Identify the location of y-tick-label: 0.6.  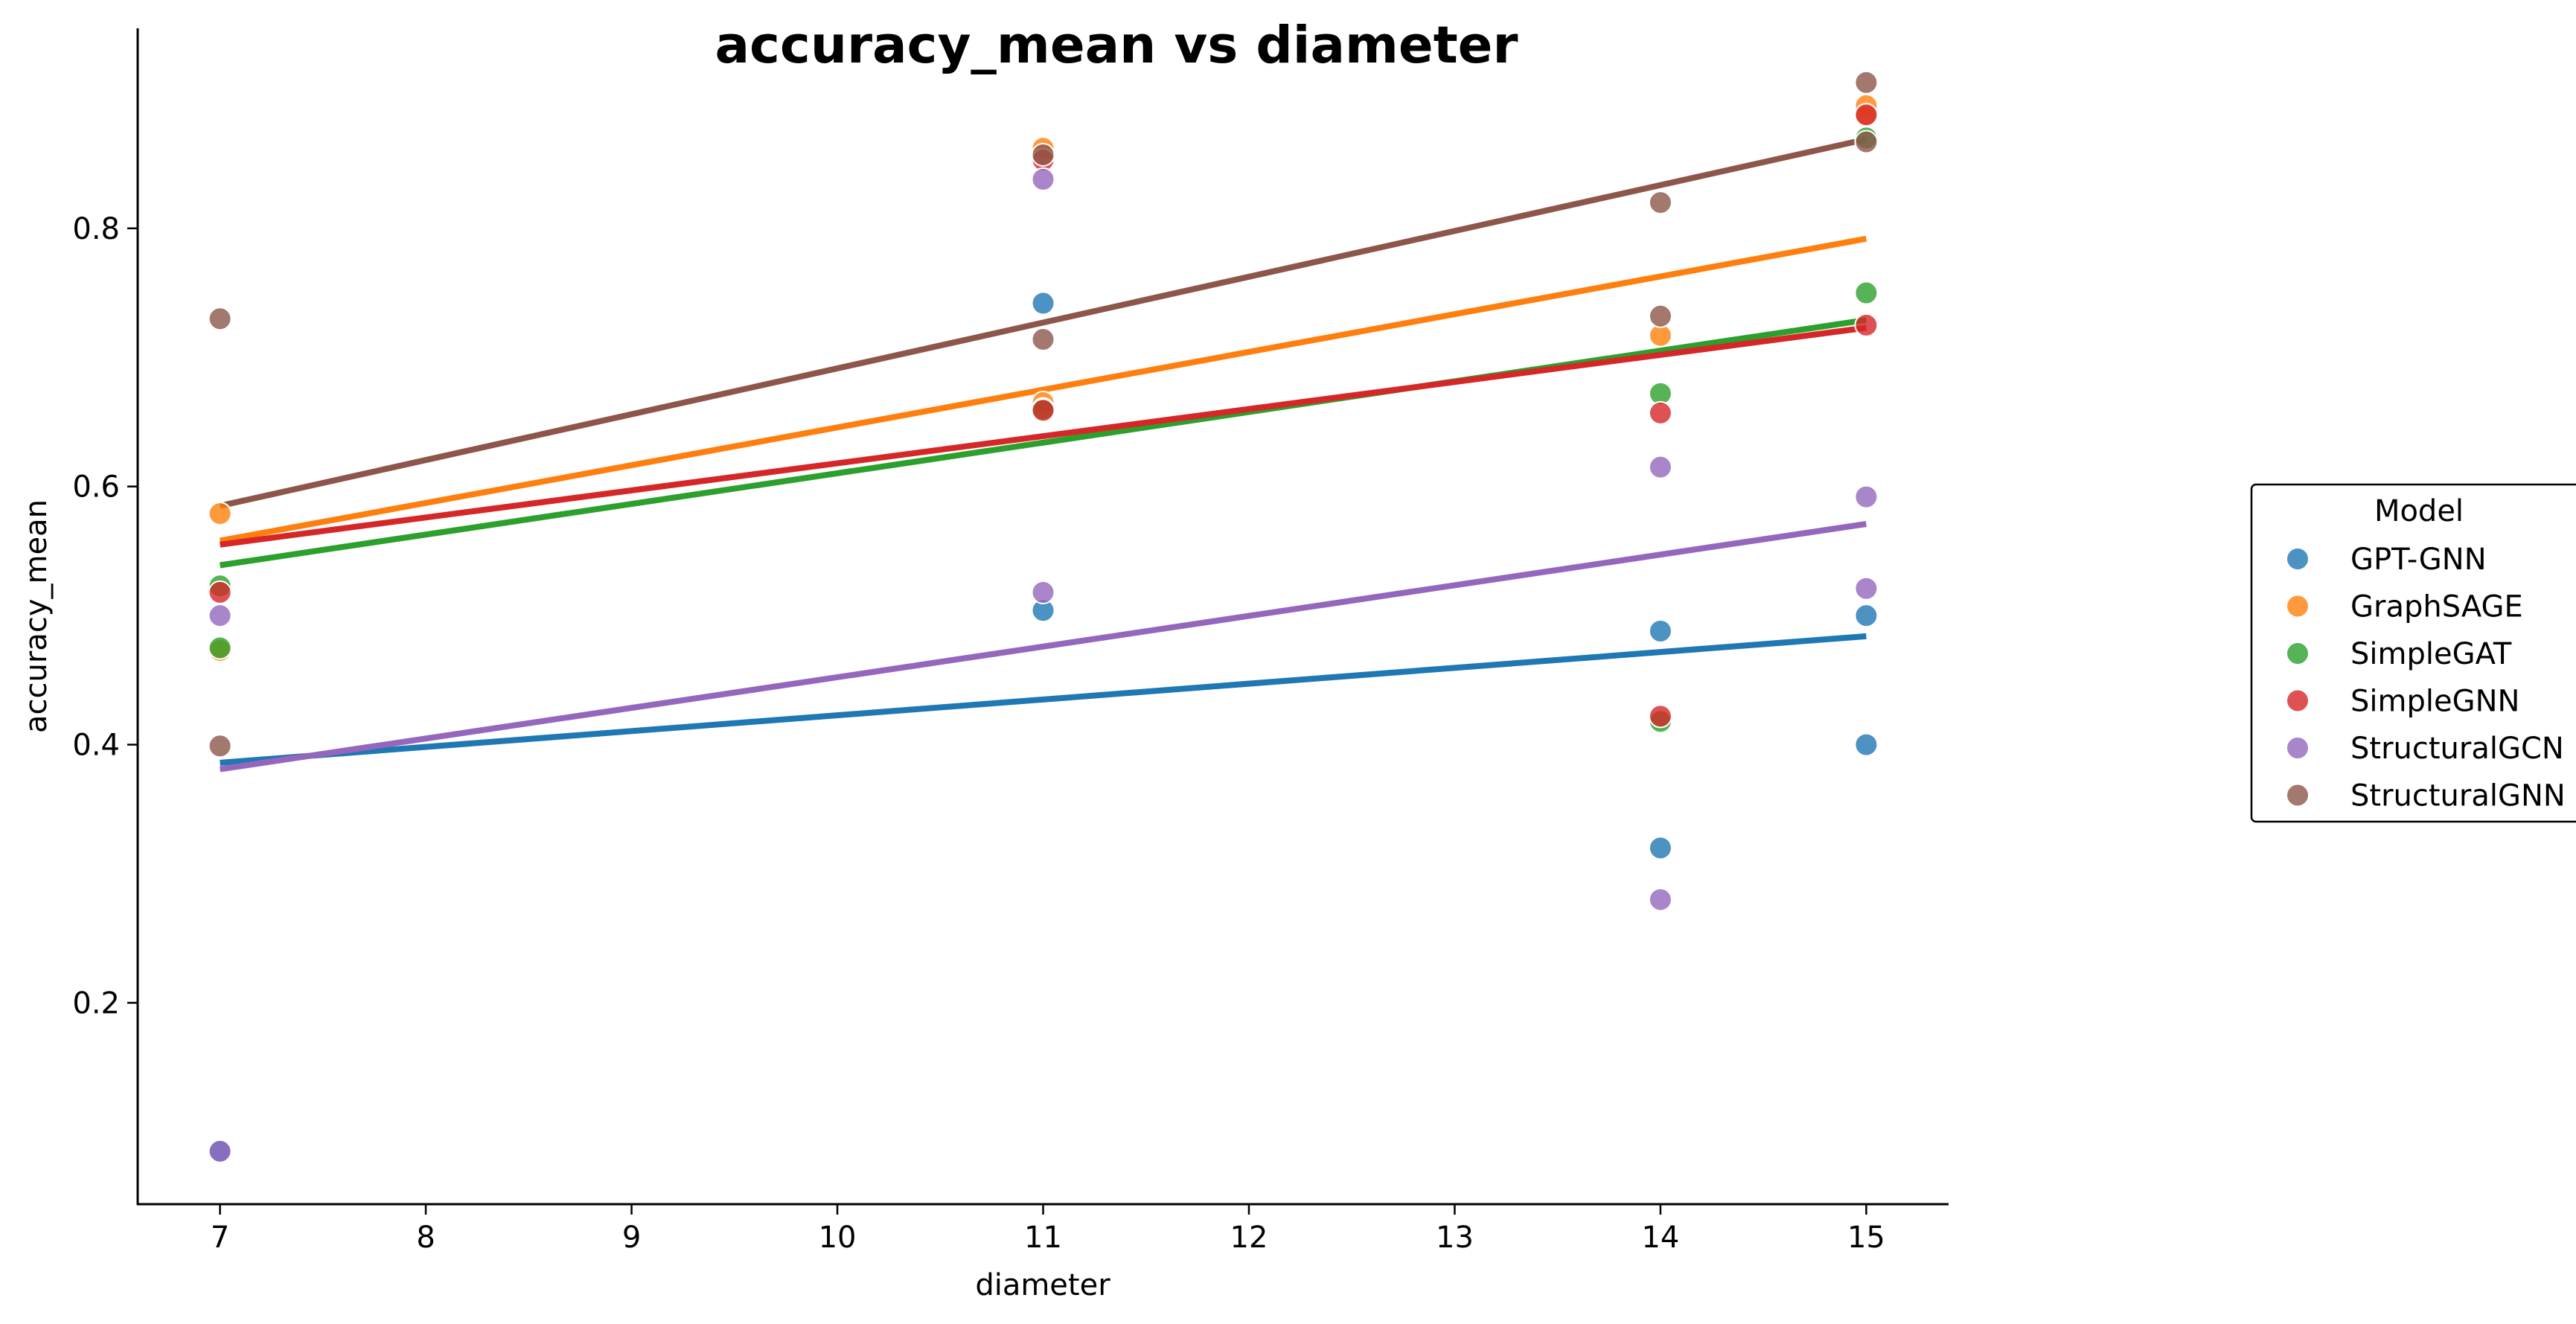
(96, 488).